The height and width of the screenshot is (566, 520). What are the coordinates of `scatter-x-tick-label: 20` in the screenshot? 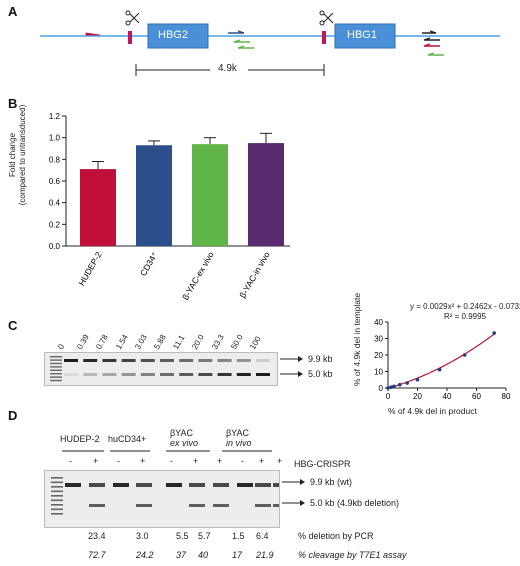 It's located at (417, 396).